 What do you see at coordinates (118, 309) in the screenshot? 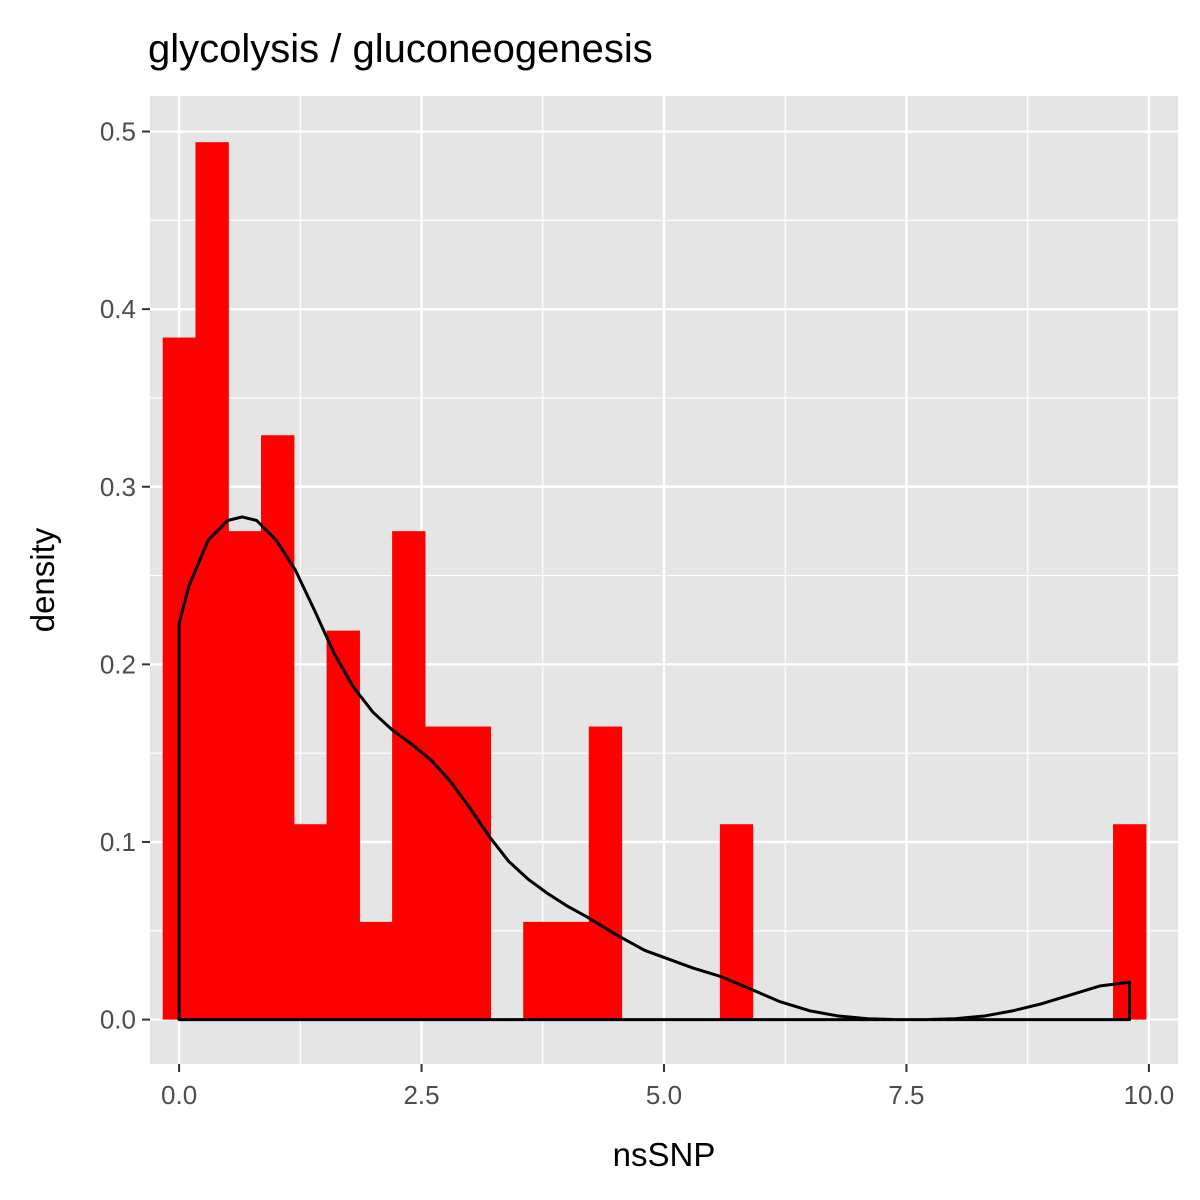
I see `y-tick-label: 0.4` at bounding box center [118, 309].